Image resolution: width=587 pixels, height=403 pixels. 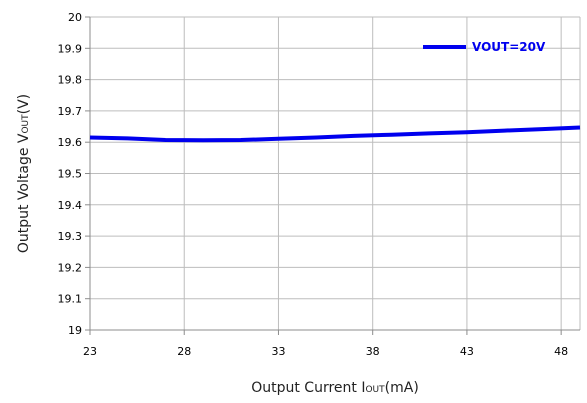 I want to click on y-tick-label: 19.7, so click(x=70, y=111).